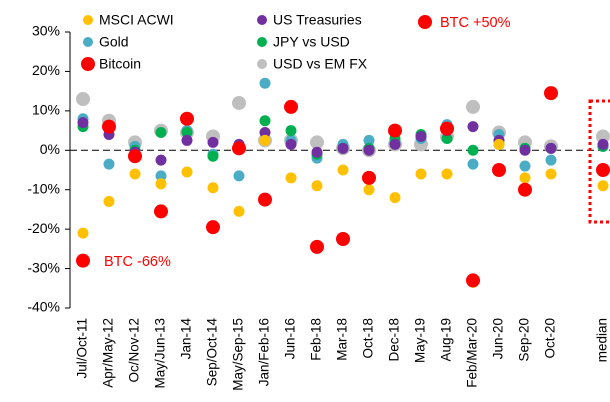 The width and height of the screenshot is (610, 402). Describe the element at coordinates (264, 352) in the screenshot. I see `x-tick-label: Jan/Feb-16` at that location.